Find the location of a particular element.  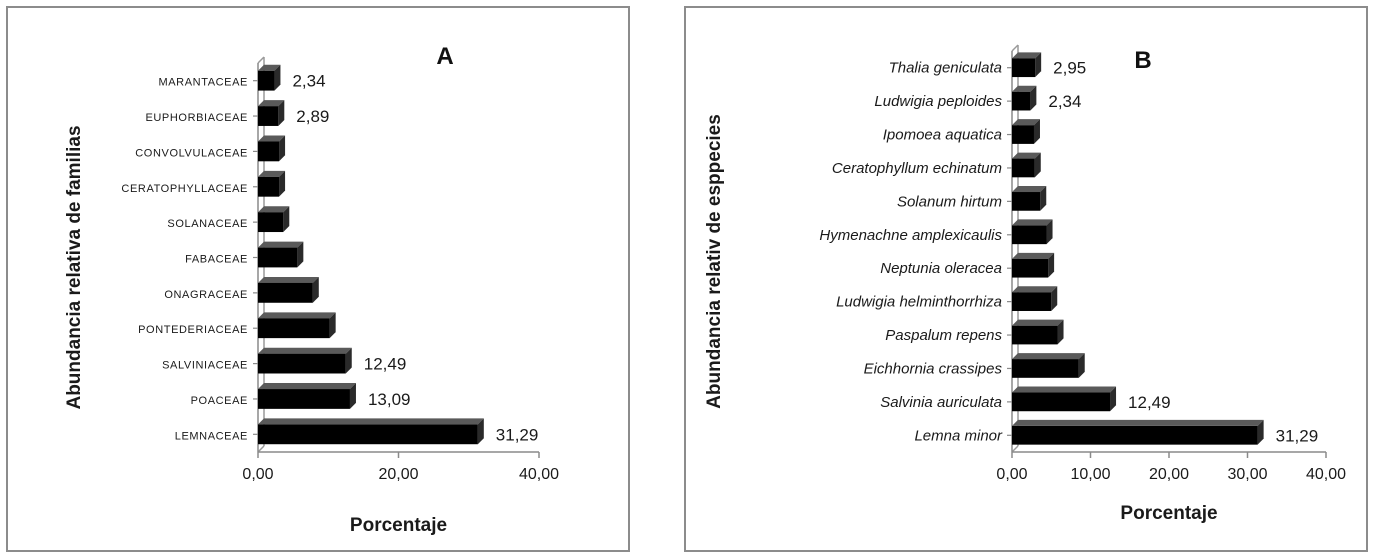

chart-a-data-label: 13,09 is located at coordinates (389, 399).